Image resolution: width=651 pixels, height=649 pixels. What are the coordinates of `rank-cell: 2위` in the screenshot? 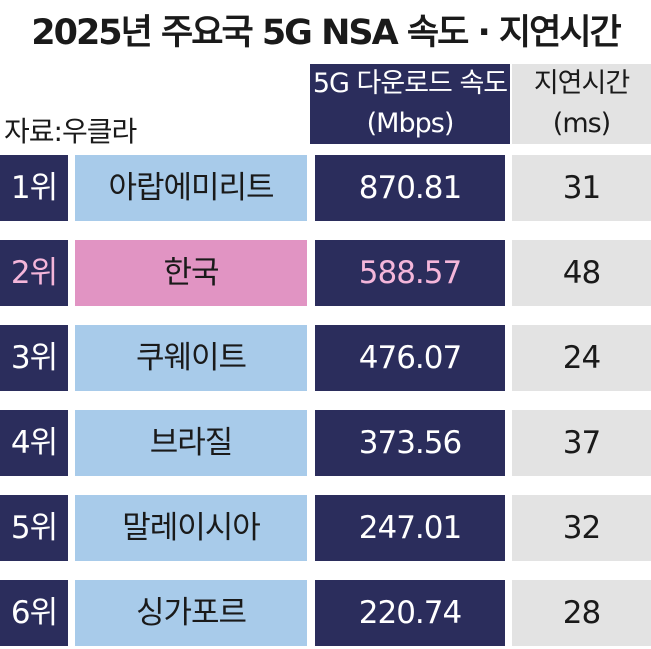 It's located at (34, 273).